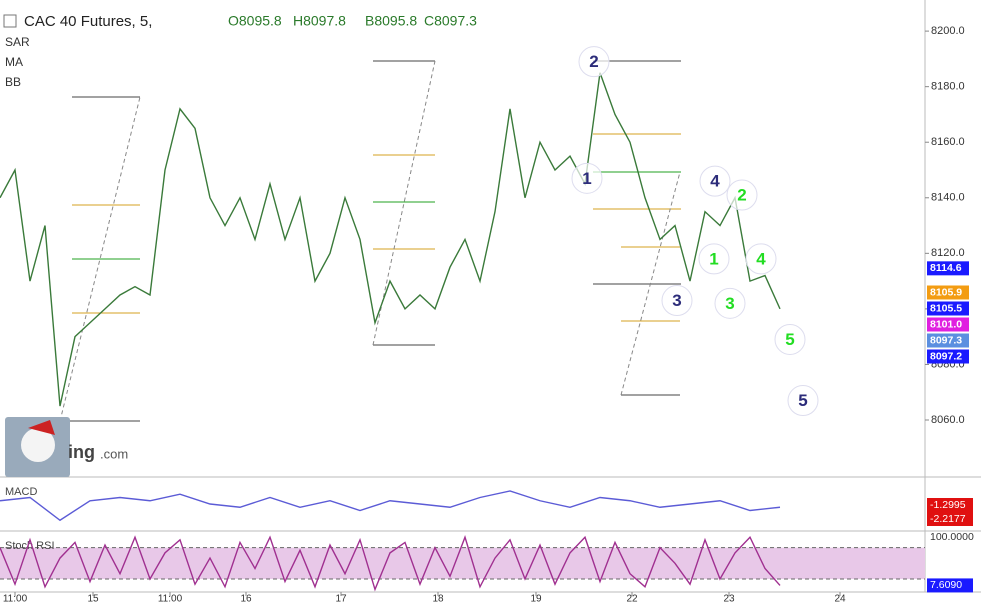  What do you see at coordinates (632, 599) in the screenshot?
I see `x-tick-label: 22` at bounding box center [632, 599].